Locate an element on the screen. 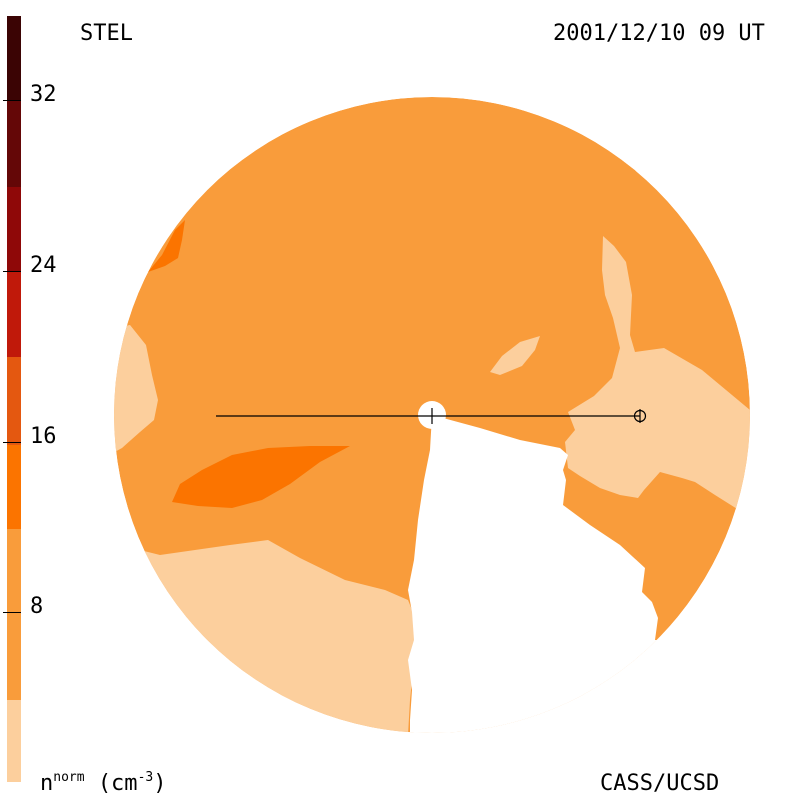  units-label: nnorm (cm-3) is located at coordinates (103, 783).